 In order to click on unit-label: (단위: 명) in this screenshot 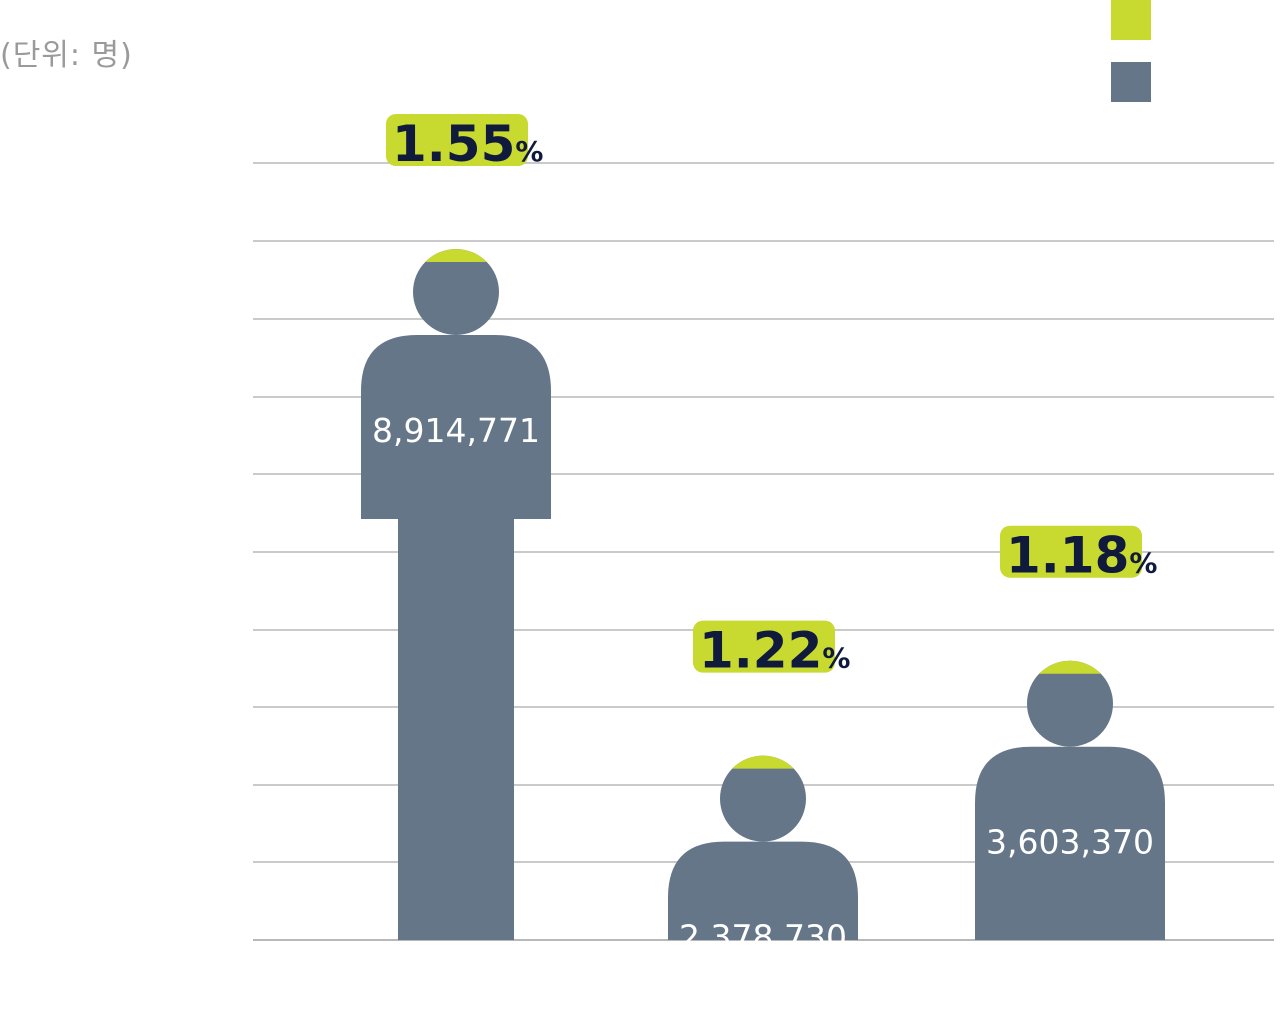, I will do `click(66, 55)`.